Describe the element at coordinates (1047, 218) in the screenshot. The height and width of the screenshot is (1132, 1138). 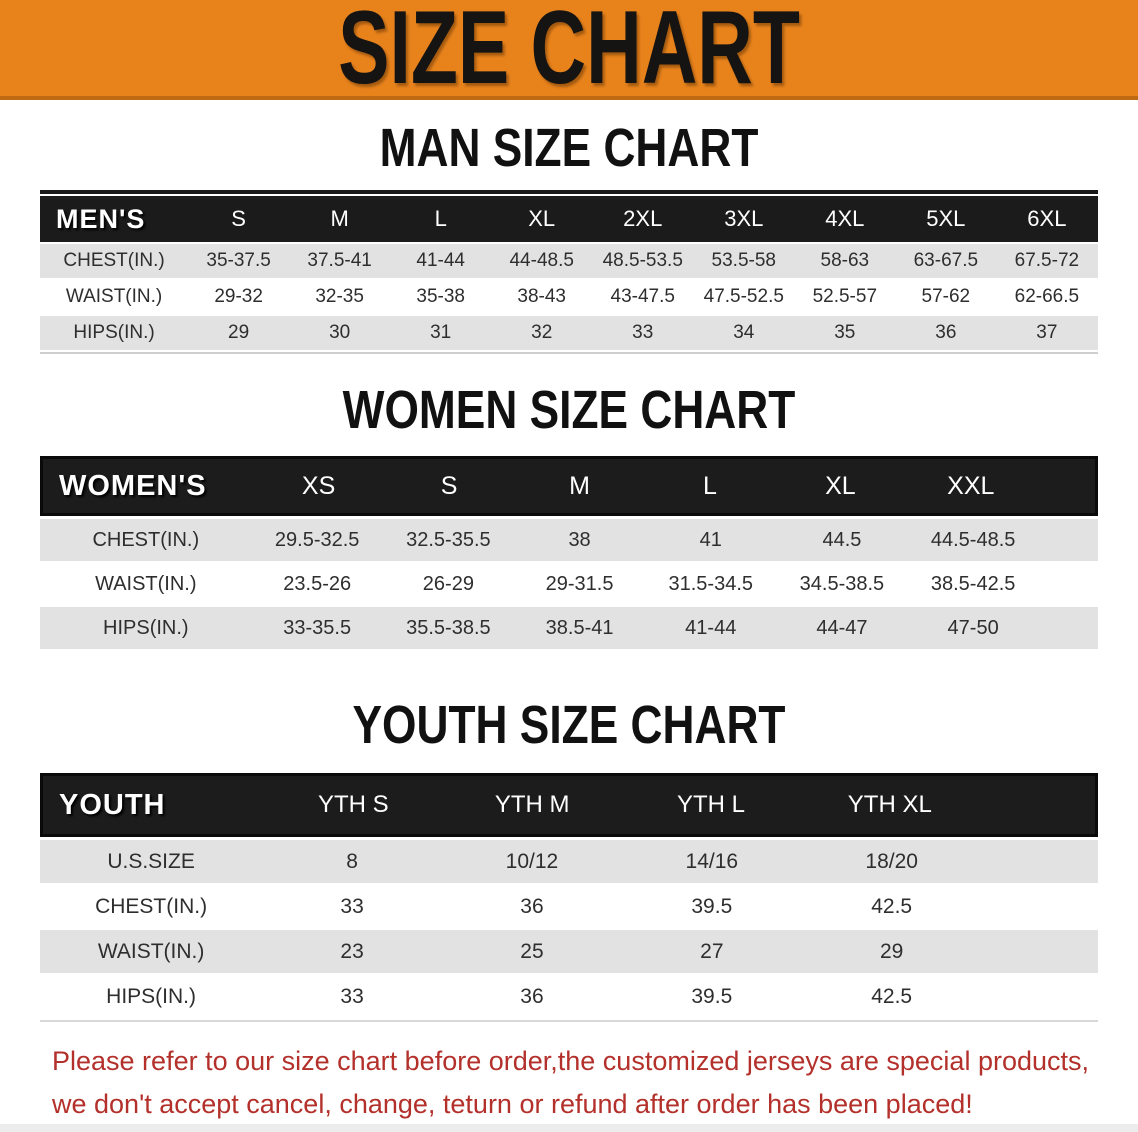
I see `column-header: 6XL` at that location.